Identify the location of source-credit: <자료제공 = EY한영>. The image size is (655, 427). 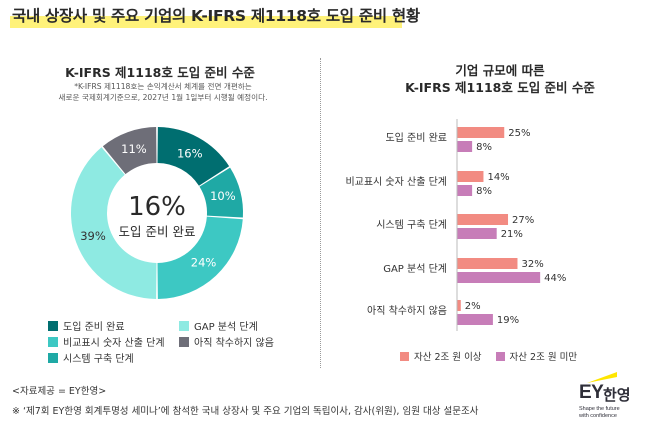
(59, 391).